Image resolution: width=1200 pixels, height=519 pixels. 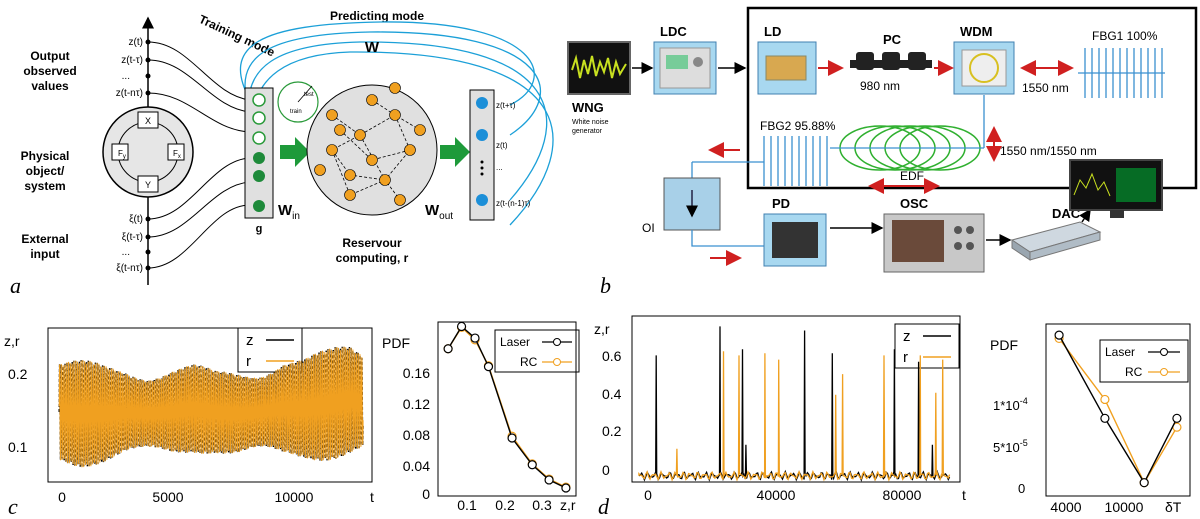 What do you see at coordinates (372, 149) in the screenshot?
I see `reservoir` at bounding box center [372, 149].